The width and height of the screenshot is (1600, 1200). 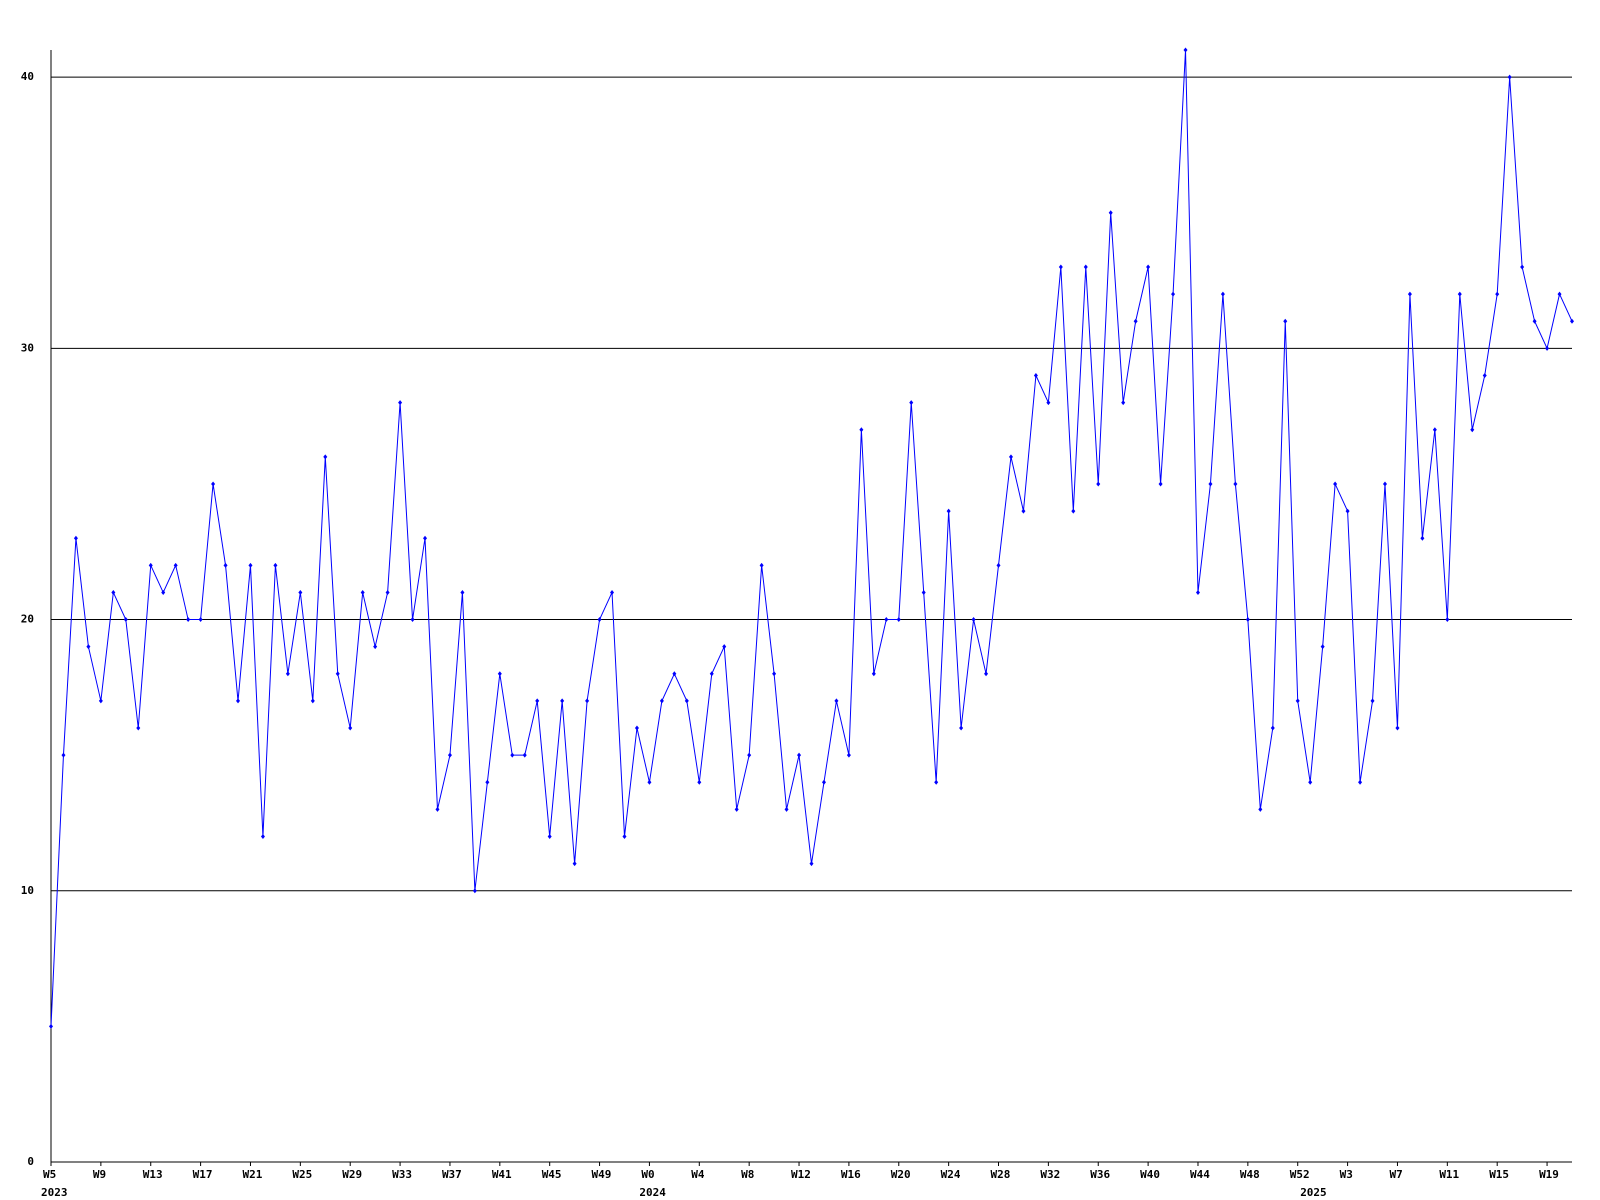 I want to click on x-tick-label: W37, so click(x=452, y=1174).